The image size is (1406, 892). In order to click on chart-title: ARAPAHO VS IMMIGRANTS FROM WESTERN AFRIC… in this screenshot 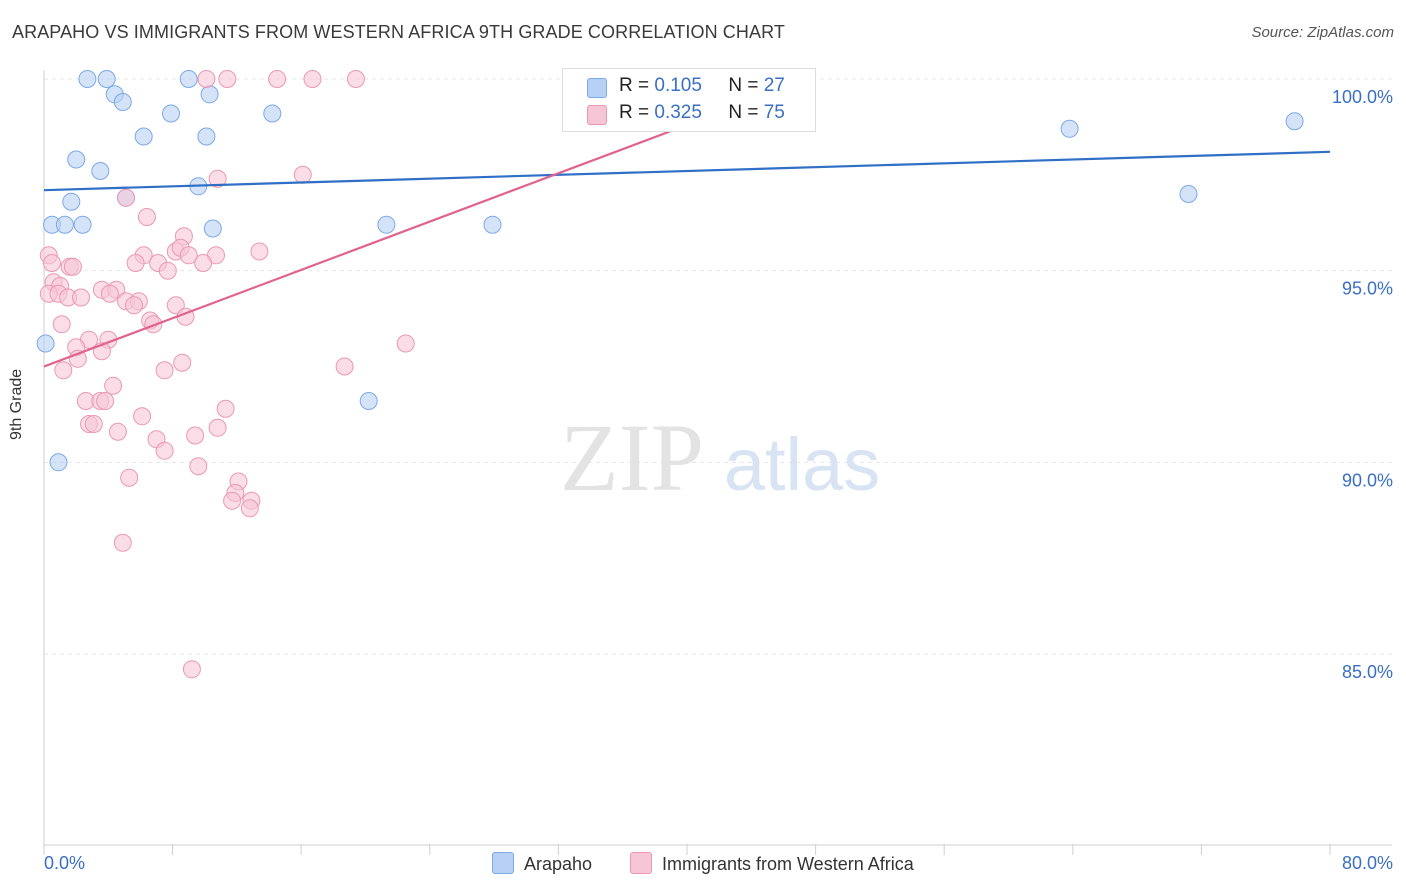, I will do `click(398, 32)`.